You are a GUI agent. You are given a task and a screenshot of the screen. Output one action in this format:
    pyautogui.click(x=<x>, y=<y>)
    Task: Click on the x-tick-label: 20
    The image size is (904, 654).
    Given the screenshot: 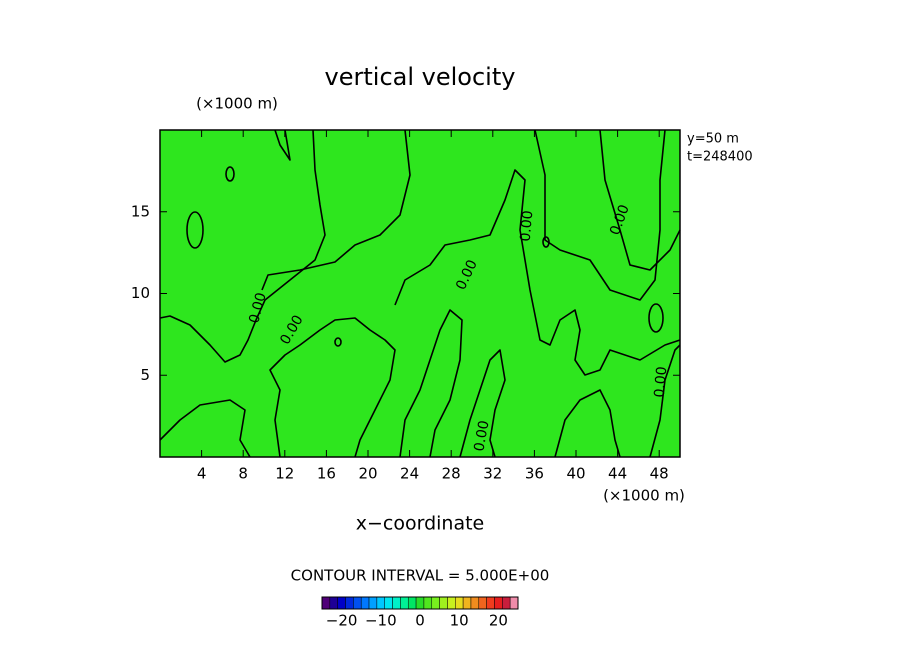 What is the action you would take?
    pyautogui.click(x=367, y=474)
    